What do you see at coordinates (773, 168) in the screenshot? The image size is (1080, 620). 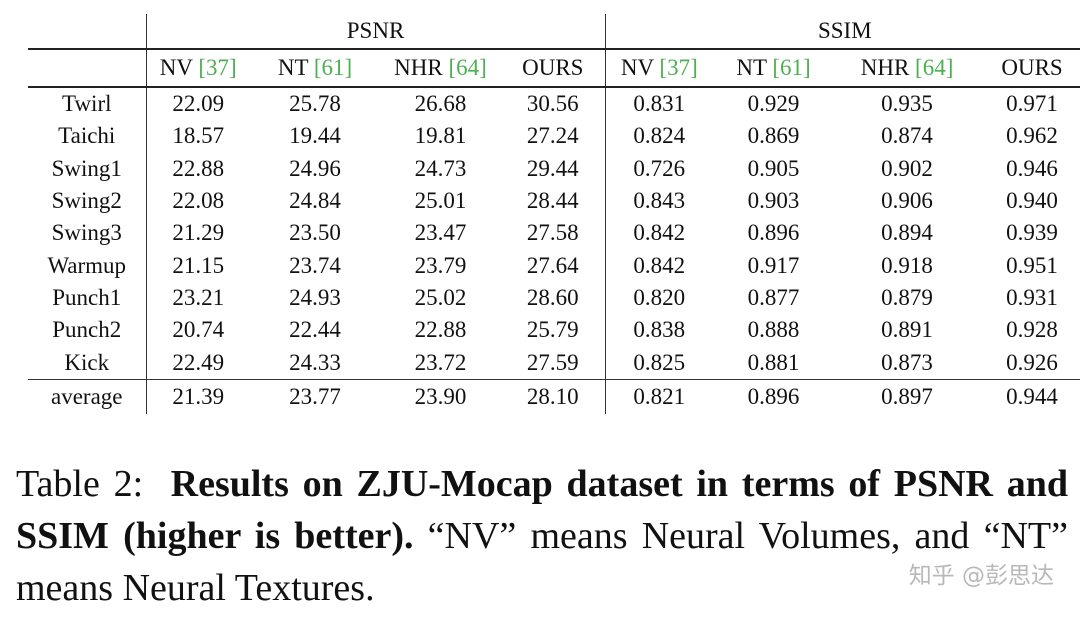 I see `ssim-value-nt: 0.905` at bounding box center [773, 168].